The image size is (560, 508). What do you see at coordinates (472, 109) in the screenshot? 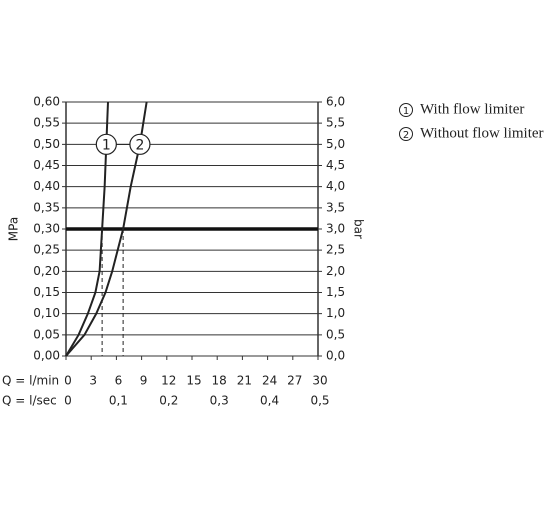
I see `legend-label: With flow limiter` at bounding box center [472, 109].